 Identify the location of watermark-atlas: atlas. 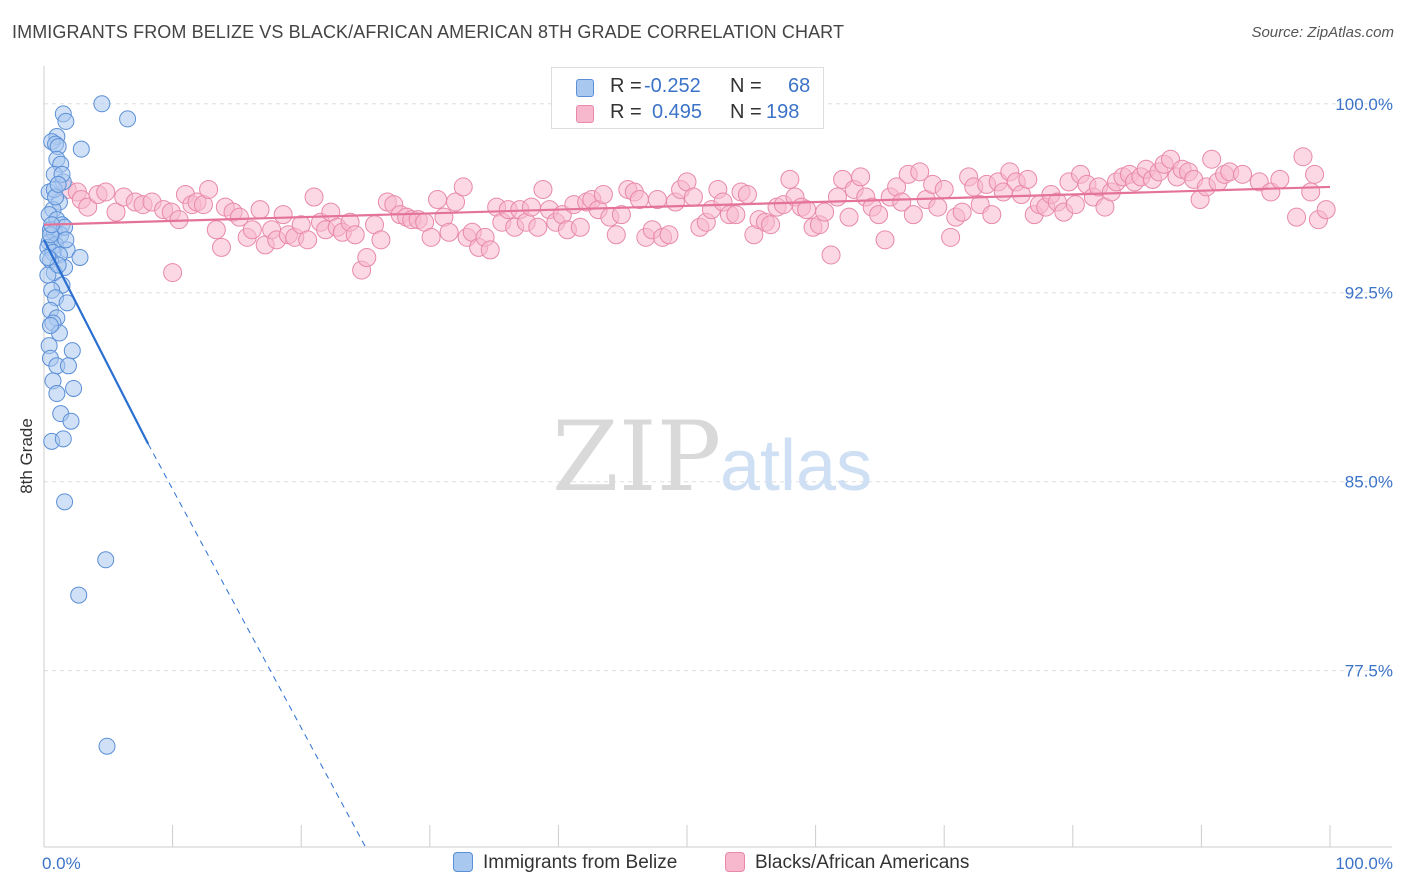
(796, 466).